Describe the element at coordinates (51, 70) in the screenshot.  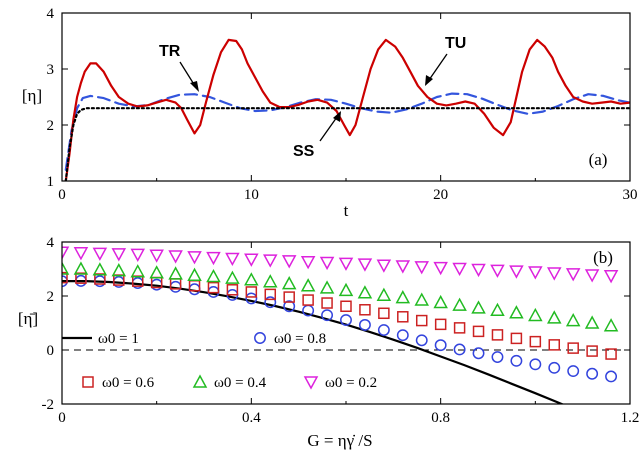
I see `panel-a-ytick-label: 3` at that location.